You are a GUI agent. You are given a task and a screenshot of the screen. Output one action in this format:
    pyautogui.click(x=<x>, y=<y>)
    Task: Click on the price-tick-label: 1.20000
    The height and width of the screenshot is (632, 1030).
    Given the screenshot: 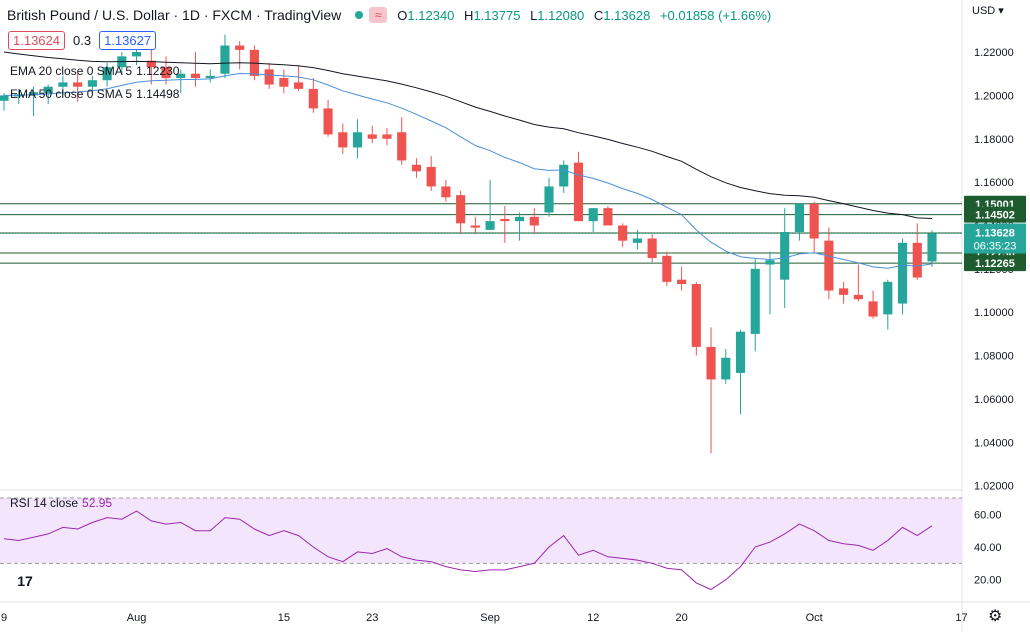 What is the action you would take?
    pyautogui.click(x=994, y=96)
    